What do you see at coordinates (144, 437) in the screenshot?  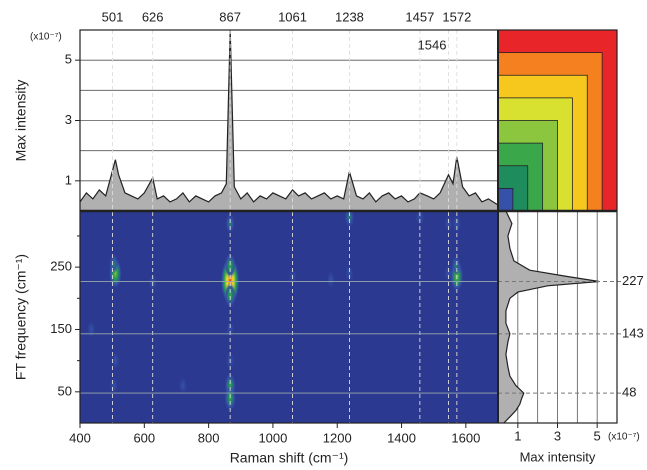 I see `x-tick-label: 600` at bounding box center [144, 437].